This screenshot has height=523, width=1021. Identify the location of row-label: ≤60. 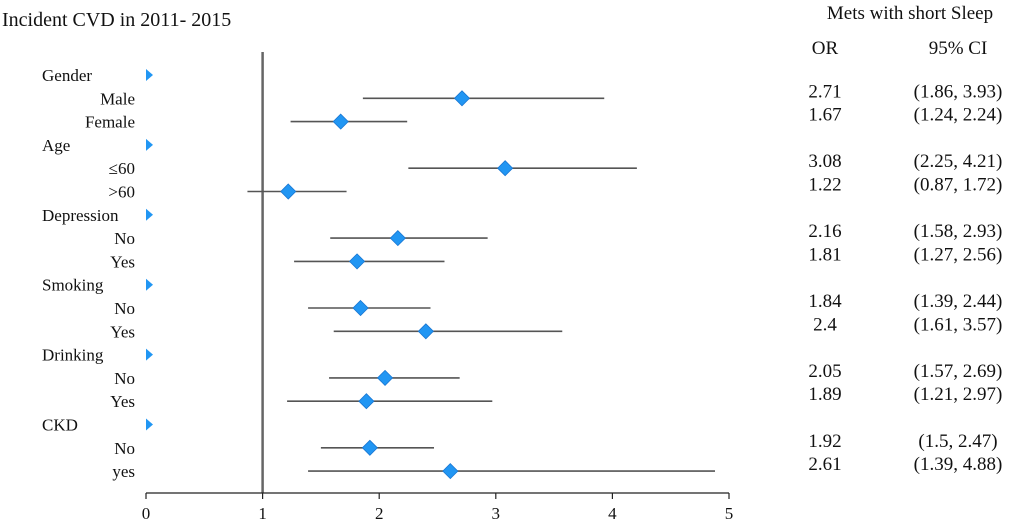
(122, 168).